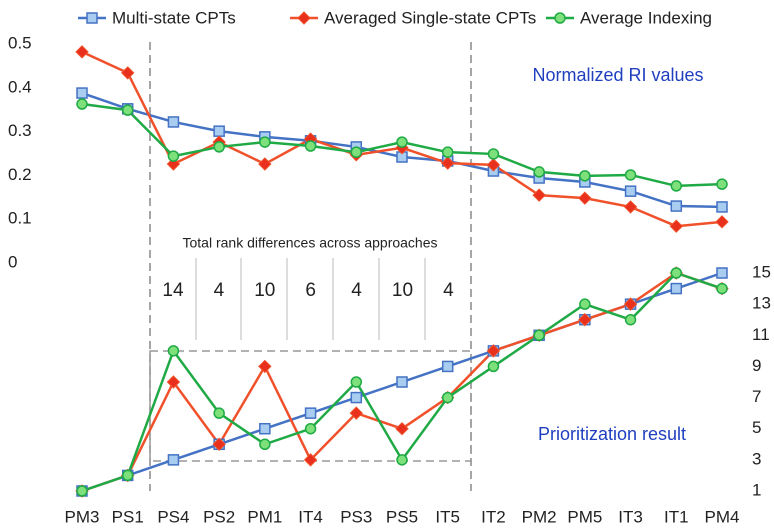  I want to click on annotation: Total rank differences across approaches, so click(310, 243).